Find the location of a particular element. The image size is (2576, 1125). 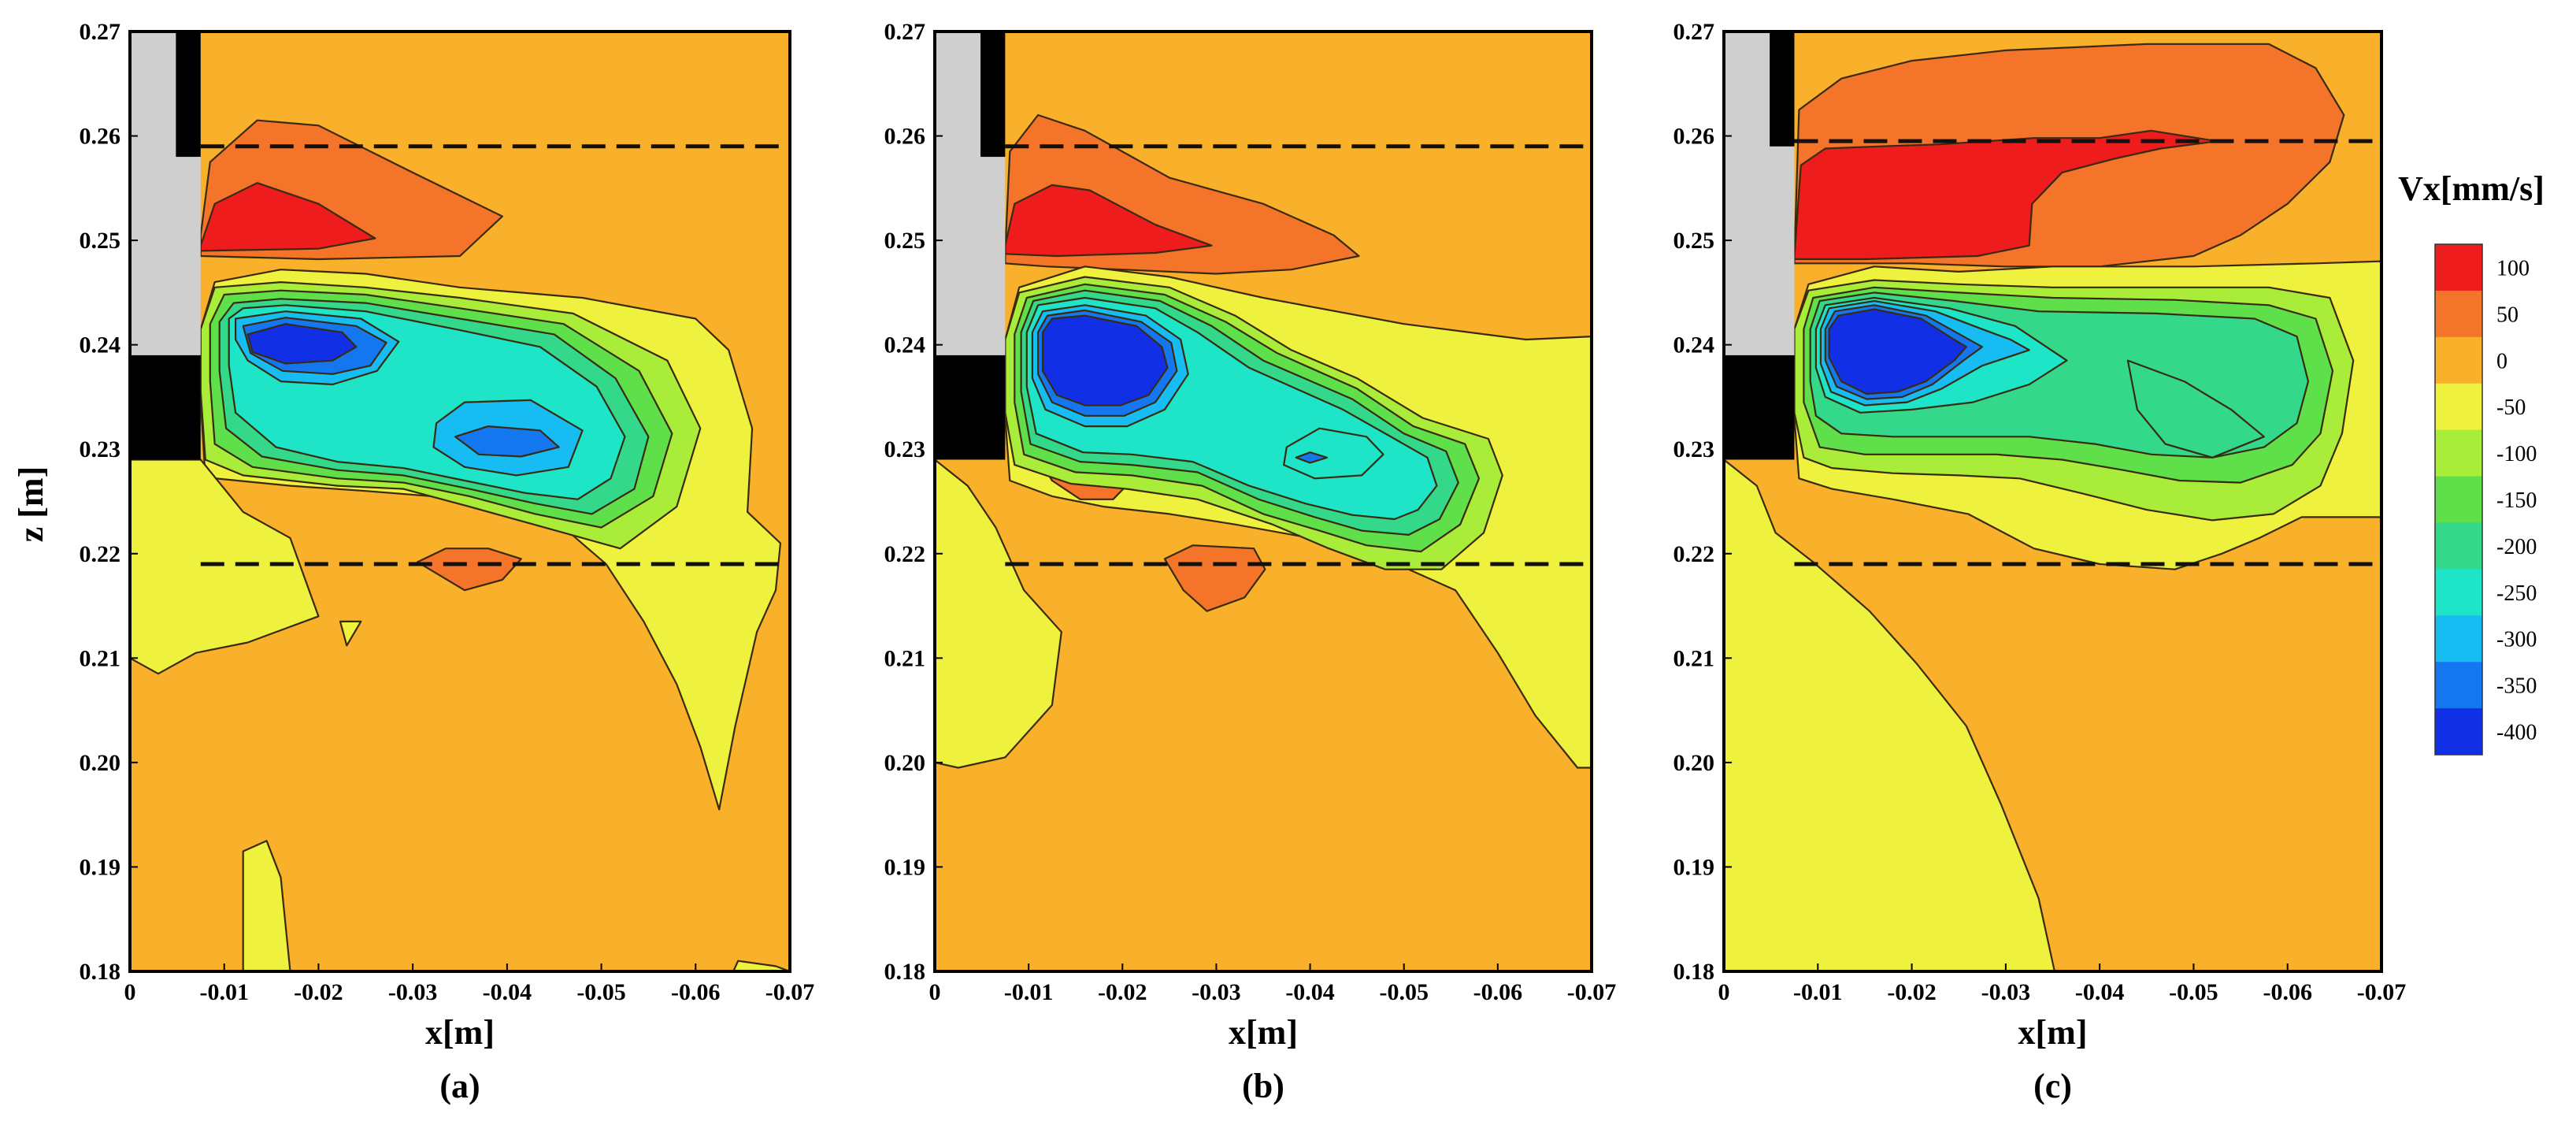

colorbar-title: Vx[mm/s] is located at coordinates (2471, 188).